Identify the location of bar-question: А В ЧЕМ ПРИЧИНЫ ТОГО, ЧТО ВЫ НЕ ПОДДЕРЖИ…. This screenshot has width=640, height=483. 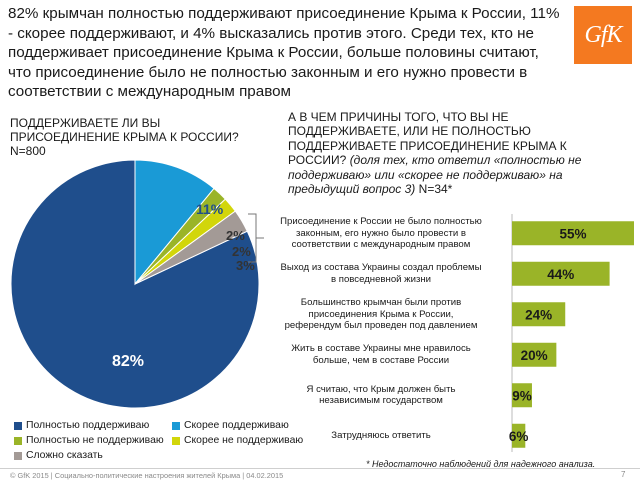
(448, 153).